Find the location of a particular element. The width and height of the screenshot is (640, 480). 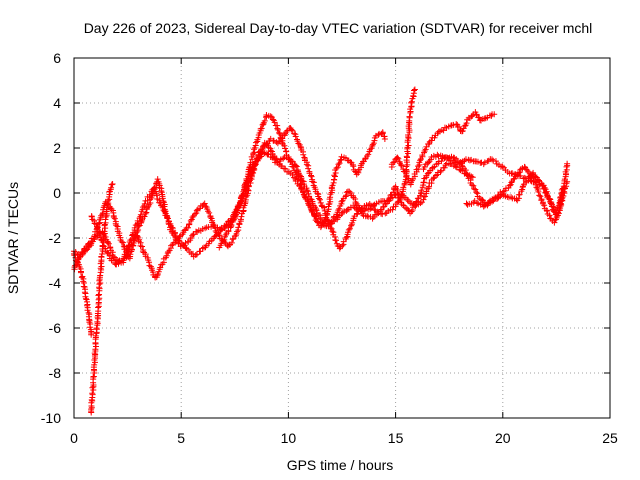

x-tick-label: 5 is located at coordinates (181, 438).